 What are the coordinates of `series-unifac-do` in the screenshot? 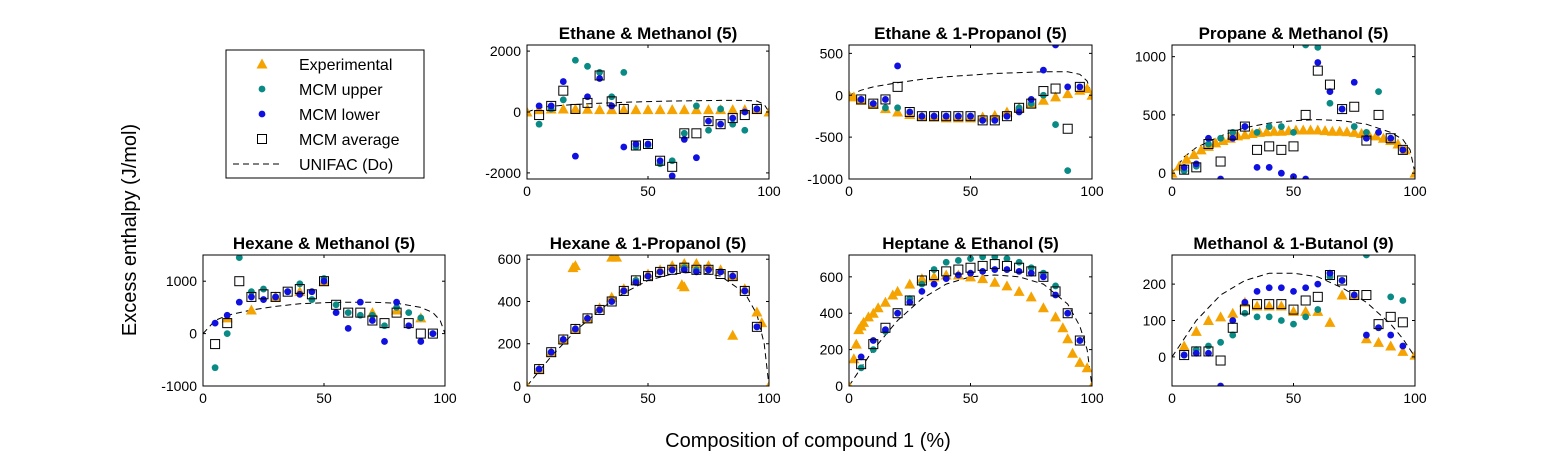 It's located at (1293, 315).